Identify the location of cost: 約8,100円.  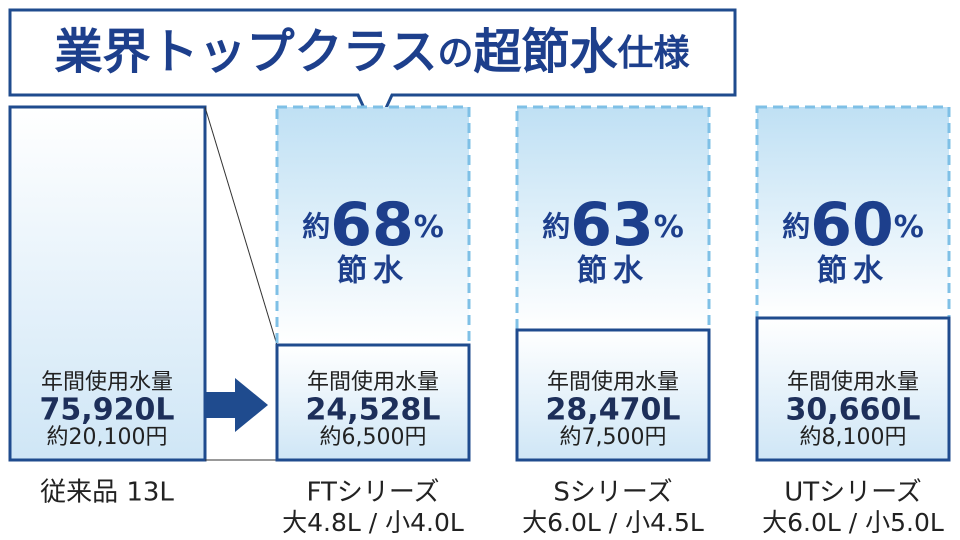
(853, 437).